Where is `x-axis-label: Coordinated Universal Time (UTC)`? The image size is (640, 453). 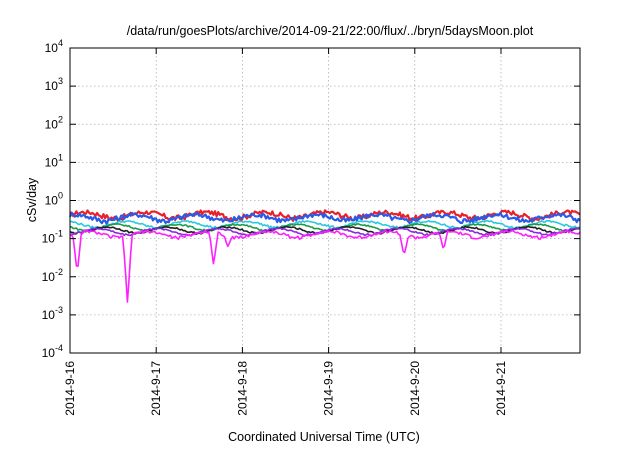
x-axis-label: Coordinated Universal Time (UTC) is located at coordinates (324, 437).